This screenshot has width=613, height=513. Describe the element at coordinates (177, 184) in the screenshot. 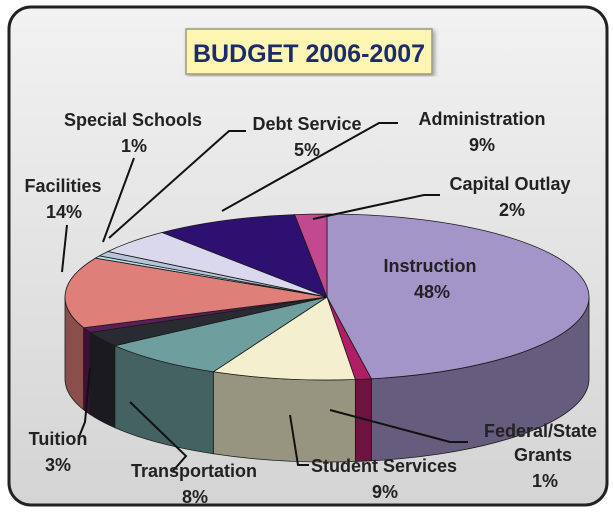

I see `leader-debt-service` at that location.